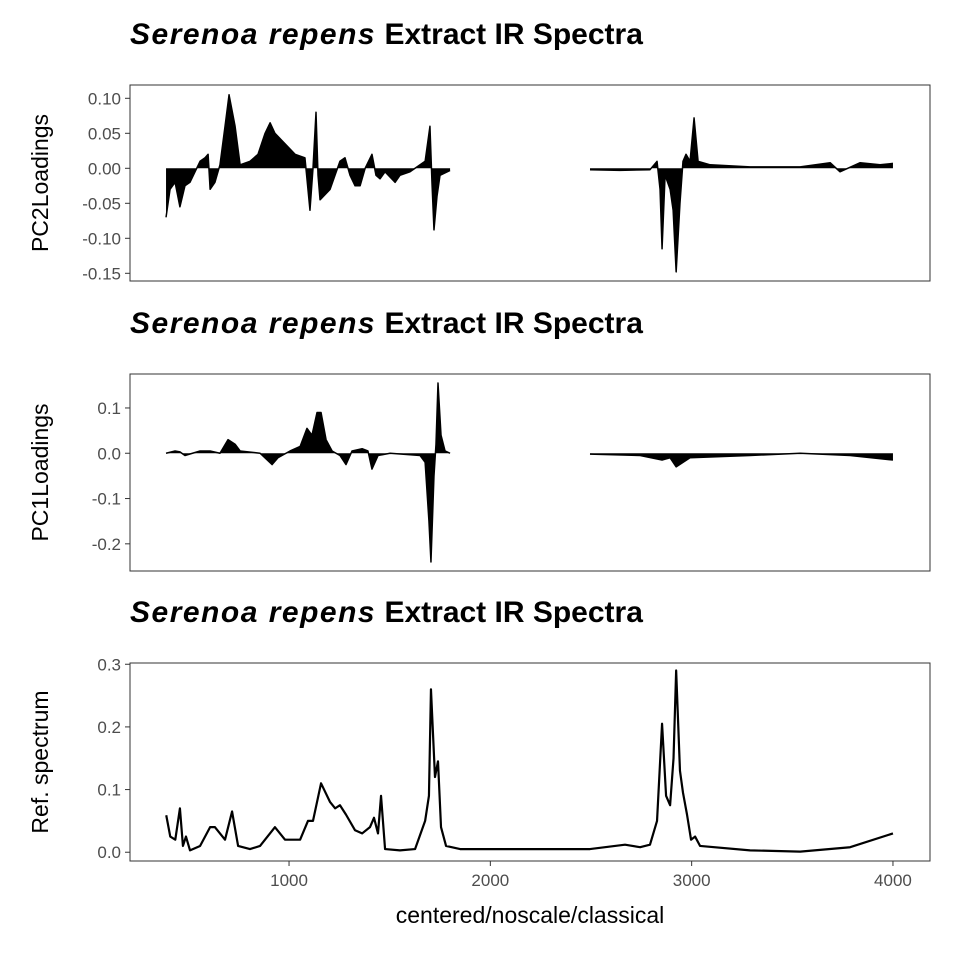  Describe the element at coordinates (104, 98) in the screenshot. I see `y-tick-label: 0.10` at that location.